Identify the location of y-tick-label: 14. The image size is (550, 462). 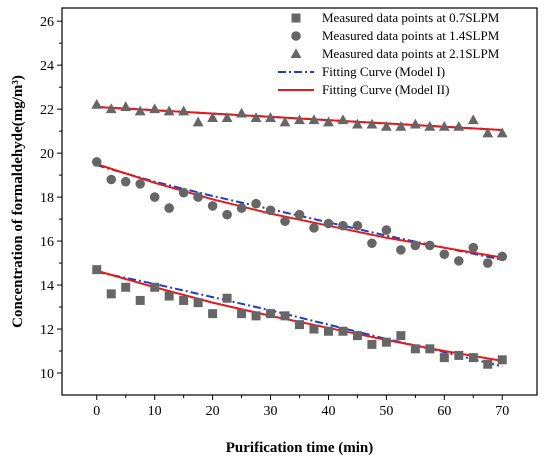
(47, 286).